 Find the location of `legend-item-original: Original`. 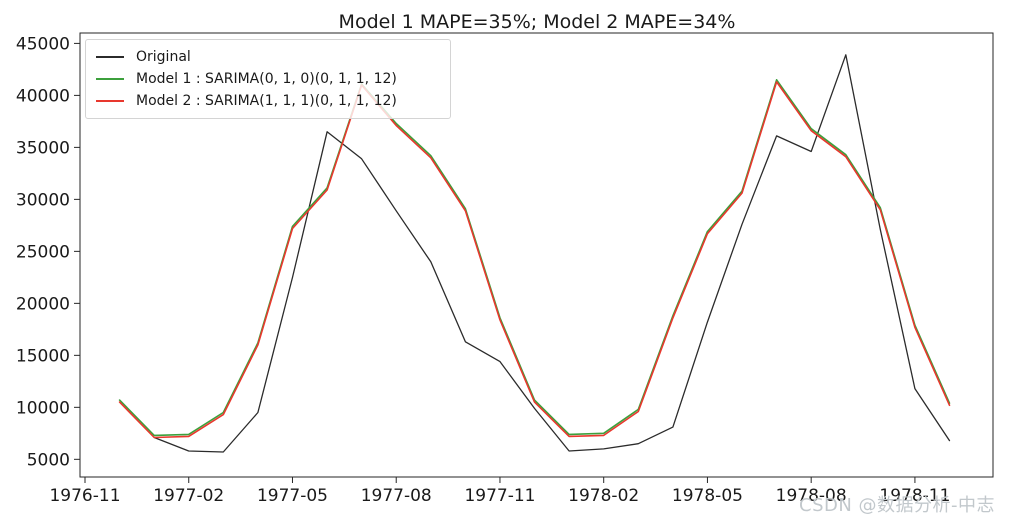

legend-item-original: Original is located at coordinates (268, 57).